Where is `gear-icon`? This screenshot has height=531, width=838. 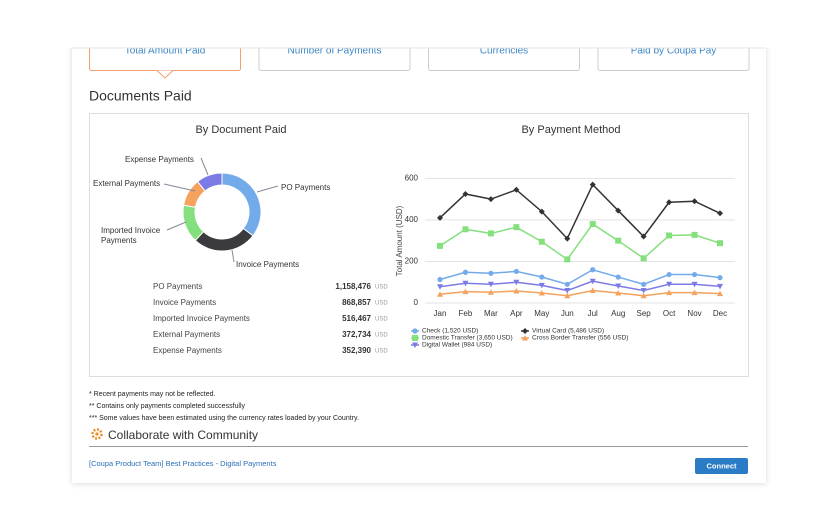 gear-icon is located at coordinates (97, 434).